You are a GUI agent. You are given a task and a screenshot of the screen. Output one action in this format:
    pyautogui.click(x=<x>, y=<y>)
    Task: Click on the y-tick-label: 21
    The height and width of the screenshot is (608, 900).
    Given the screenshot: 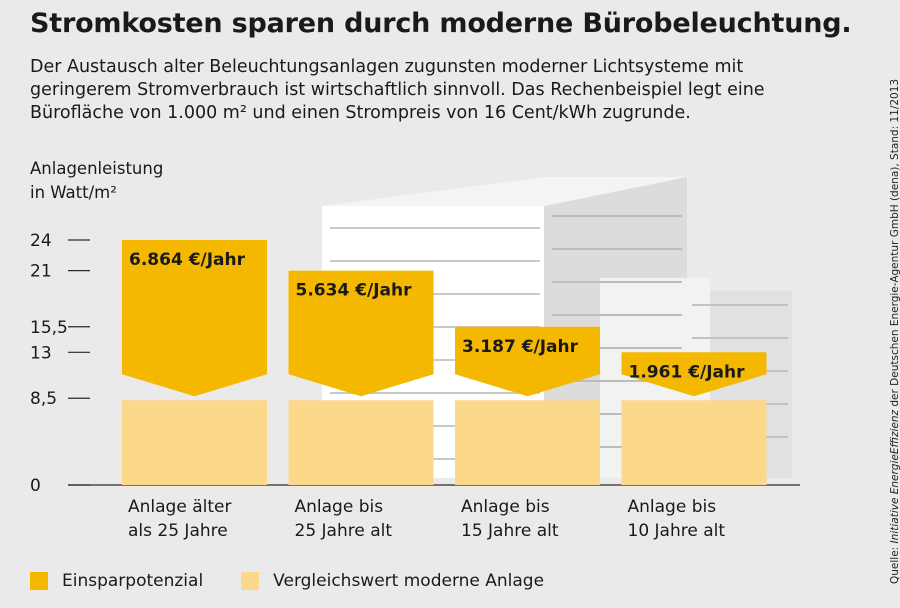 What is the action you would take?
    pyautogui.click(x=41, y=272)
    